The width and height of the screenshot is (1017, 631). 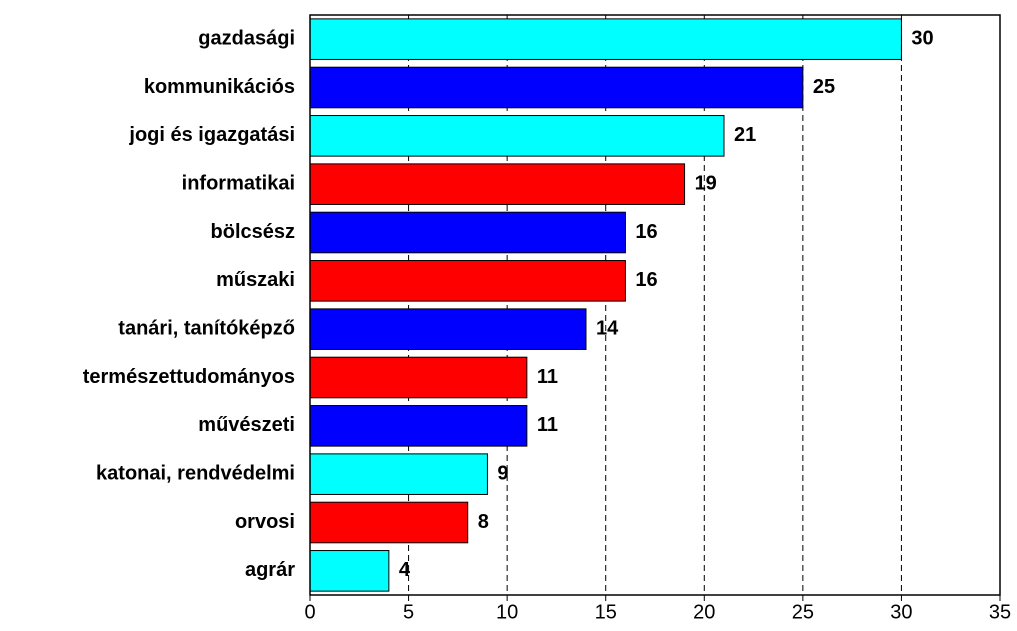 I want to click on y-tick-label: informatikai, so click(x=238, y=183).